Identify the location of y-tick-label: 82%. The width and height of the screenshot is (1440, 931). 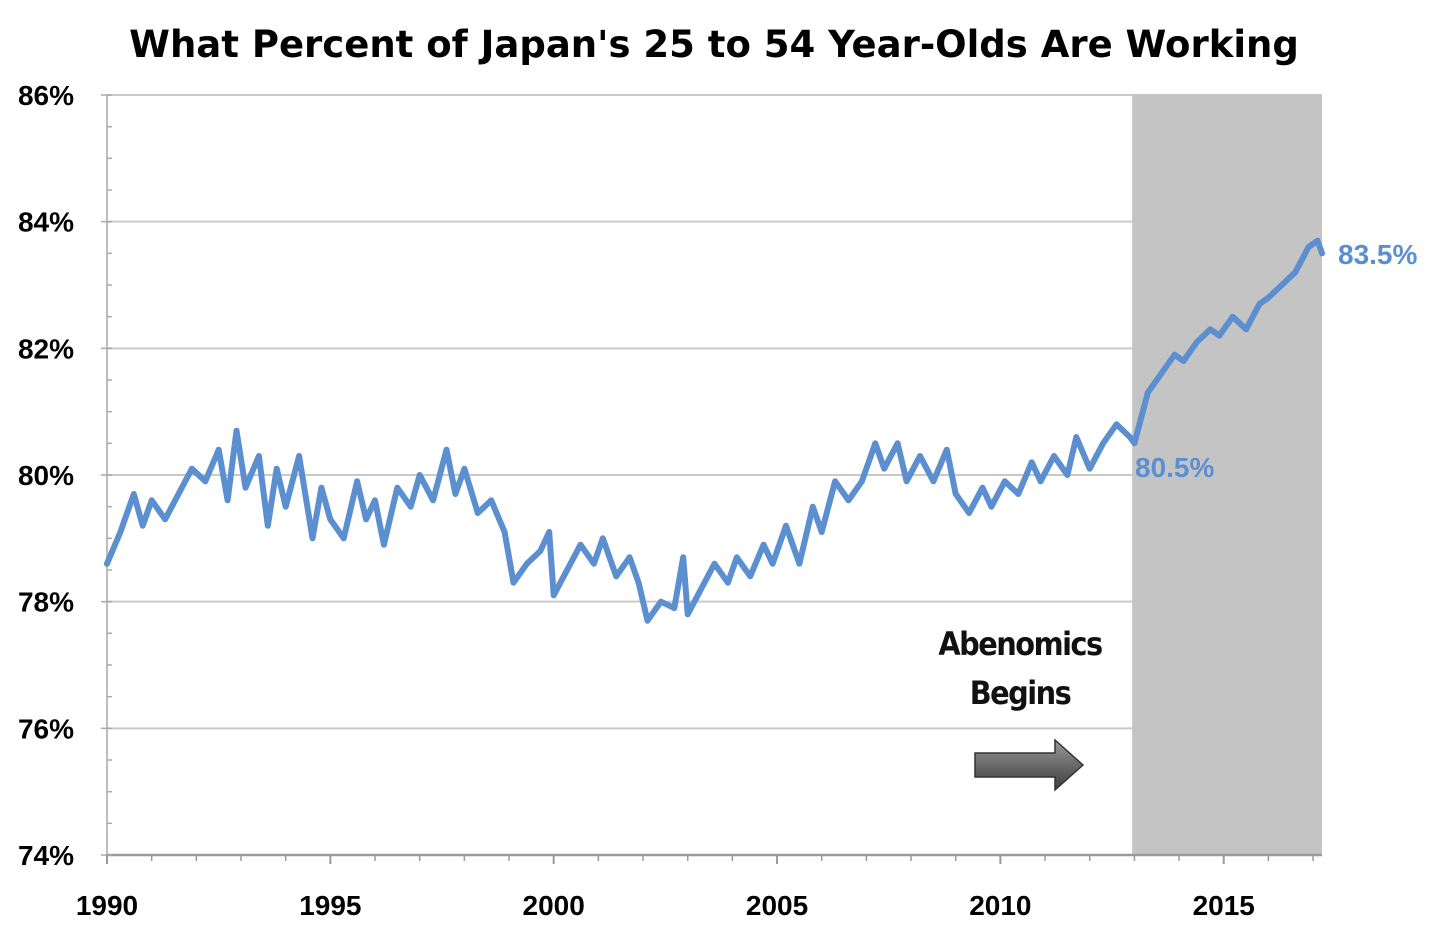
(46, 348).